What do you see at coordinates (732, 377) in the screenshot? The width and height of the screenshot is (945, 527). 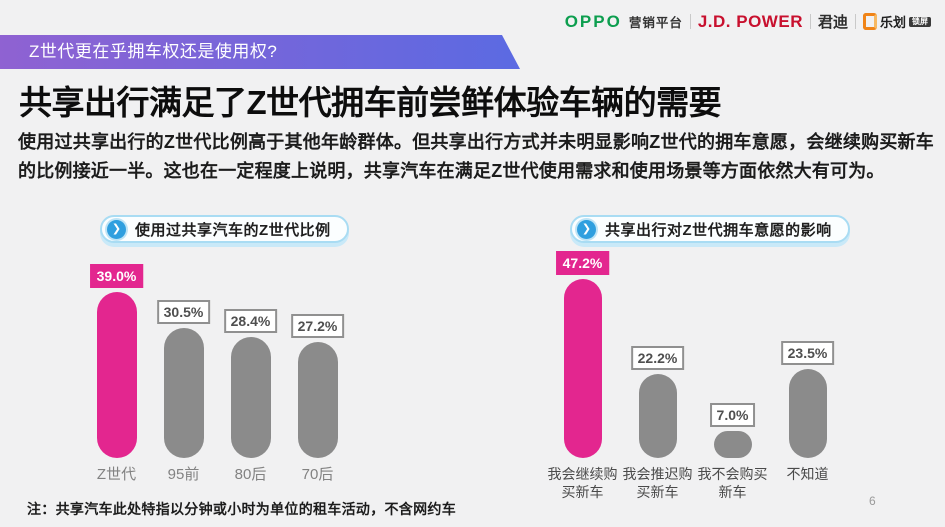 I see `bar-column: 7.0% 我不会购买 新车` at bounding box center [732, 377].